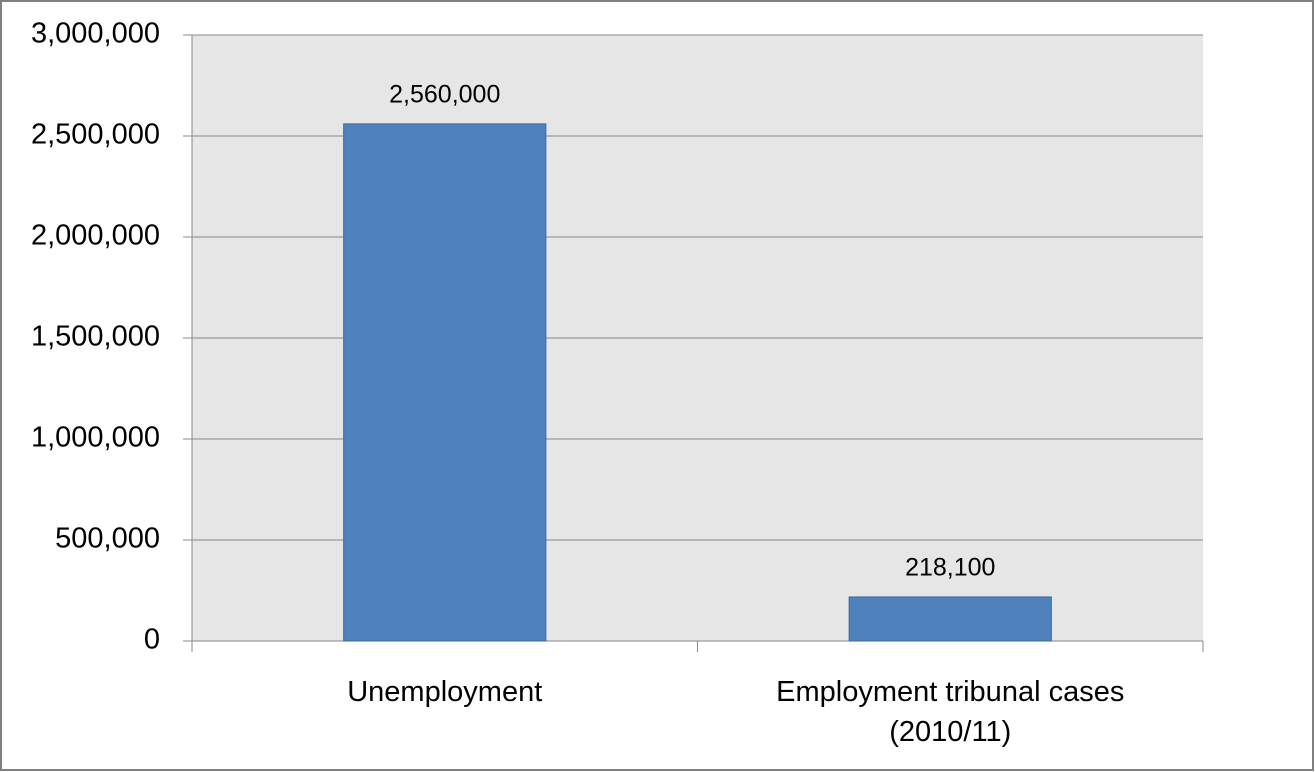  I want to click on y-tick-label: 3,000,000, so click(95, 34).